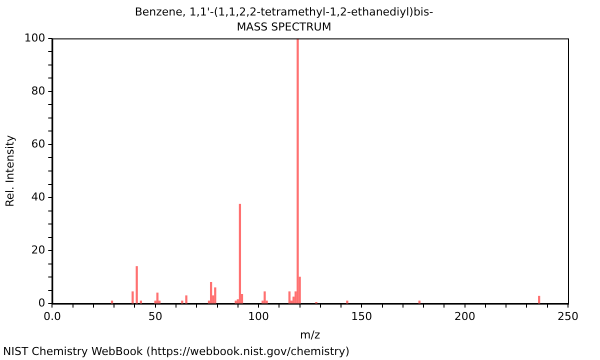 The width and height of the screenshot is (600, 360). What do you see at coordinates (176, 351) in the screenshot?
I see `text: NIST Chemistry WebBook (https://webbook.nist.gov/chemistry)` at bounding box center [176, 351].